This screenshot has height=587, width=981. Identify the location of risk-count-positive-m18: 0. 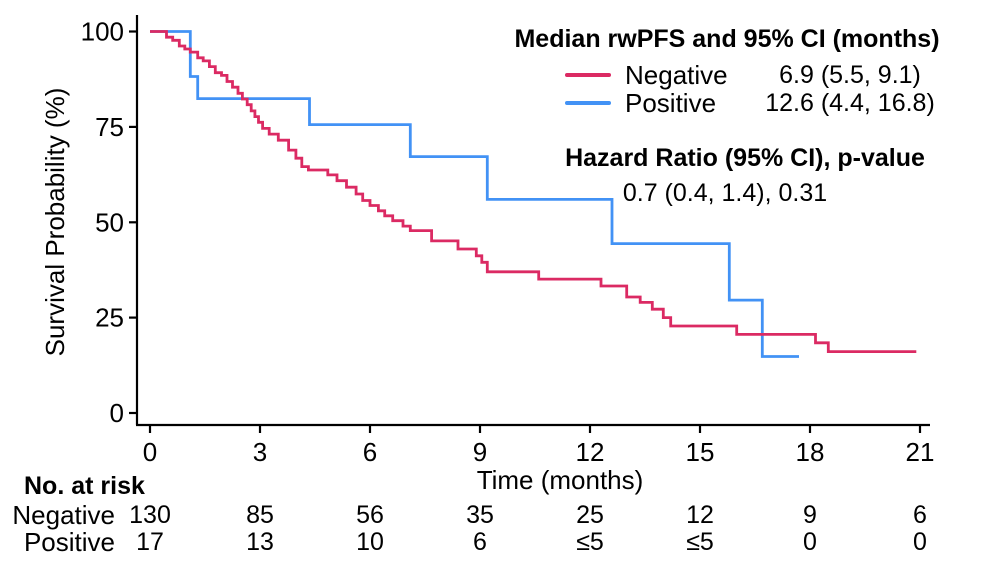
(810, 542).